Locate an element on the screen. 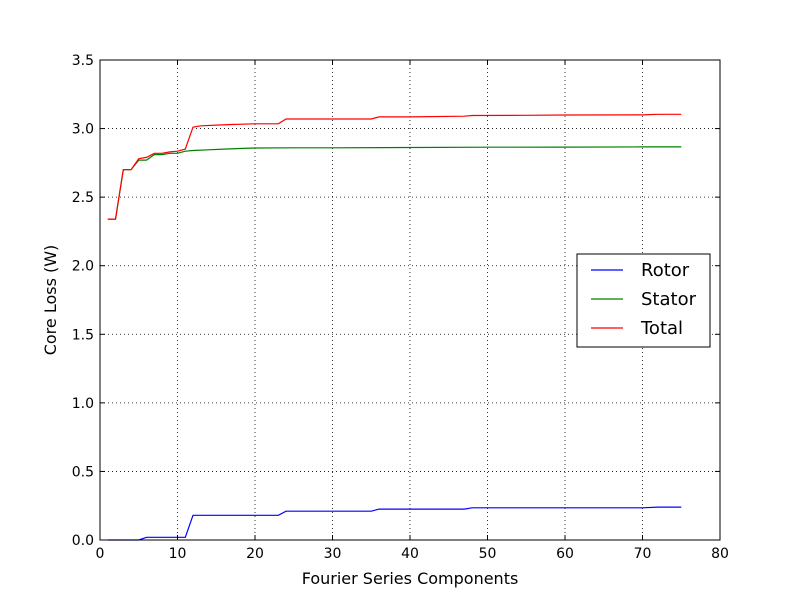 This screenshot has height=600, width=800. x-tick-label: 0 is located at coordinates (100, 554).